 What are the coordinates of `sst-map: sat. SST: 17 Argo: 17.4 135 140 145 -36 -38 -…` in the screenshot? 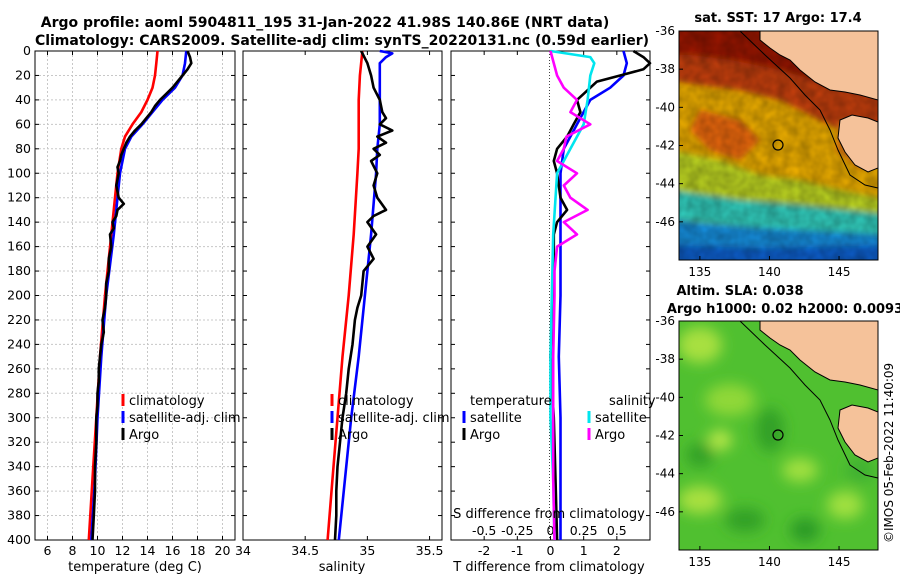 It's located at (767, 145).